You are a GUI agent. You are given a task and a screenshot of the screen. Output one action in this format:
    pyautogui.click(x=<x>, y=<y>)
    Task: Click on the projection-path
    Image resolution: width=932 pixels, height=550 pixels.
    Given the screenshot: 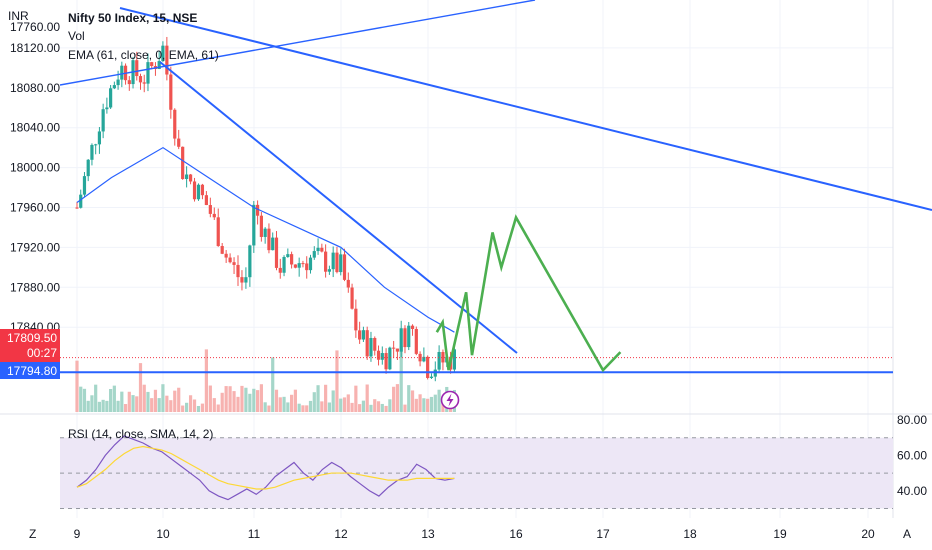 What is the action you would take?
    pyautogui.click(x=528, y=293)
    